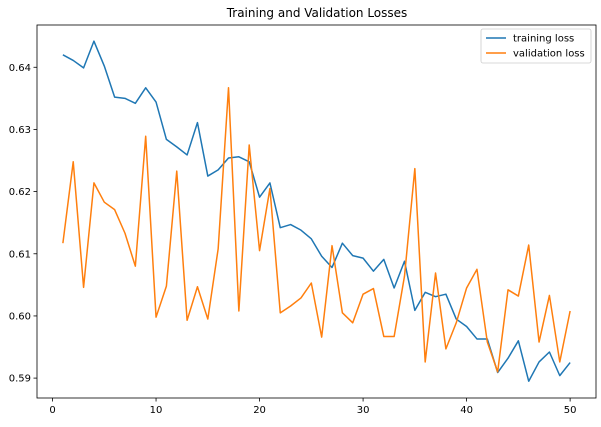 The image size is (601, 427). What do you see at coordinates (363, 410) in the screenshot?
I see `x-tick-label: 30` at bounding box center [363, 410].